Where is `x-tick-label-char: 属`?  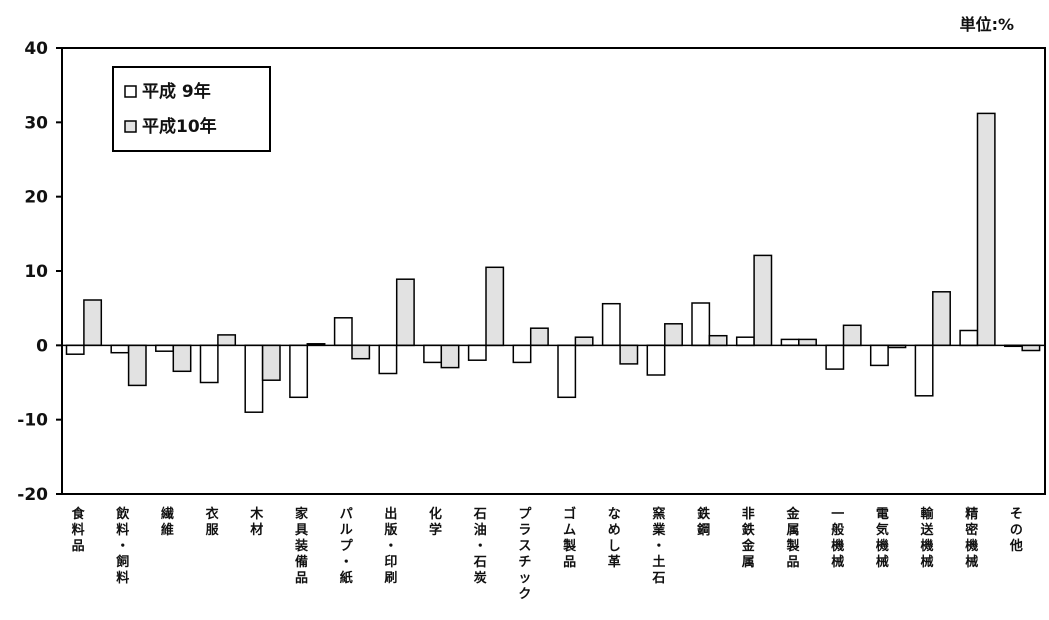
x-tick-label-char: 属 is located at coordinates (748, 562).